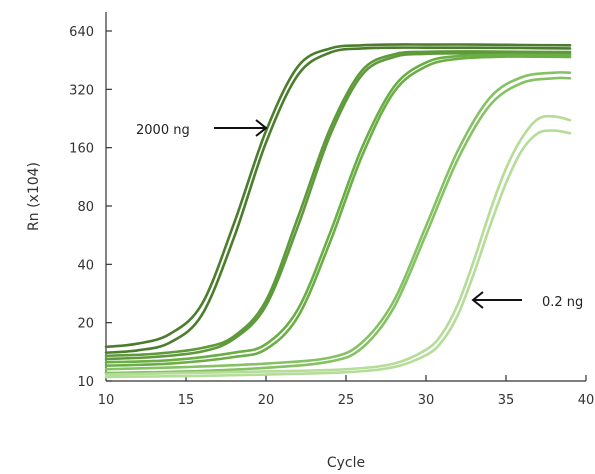 The height and width of the screenshot is (474, 595). I want to click on annotation-2000ng: 2000 ng, so click(163, 130).